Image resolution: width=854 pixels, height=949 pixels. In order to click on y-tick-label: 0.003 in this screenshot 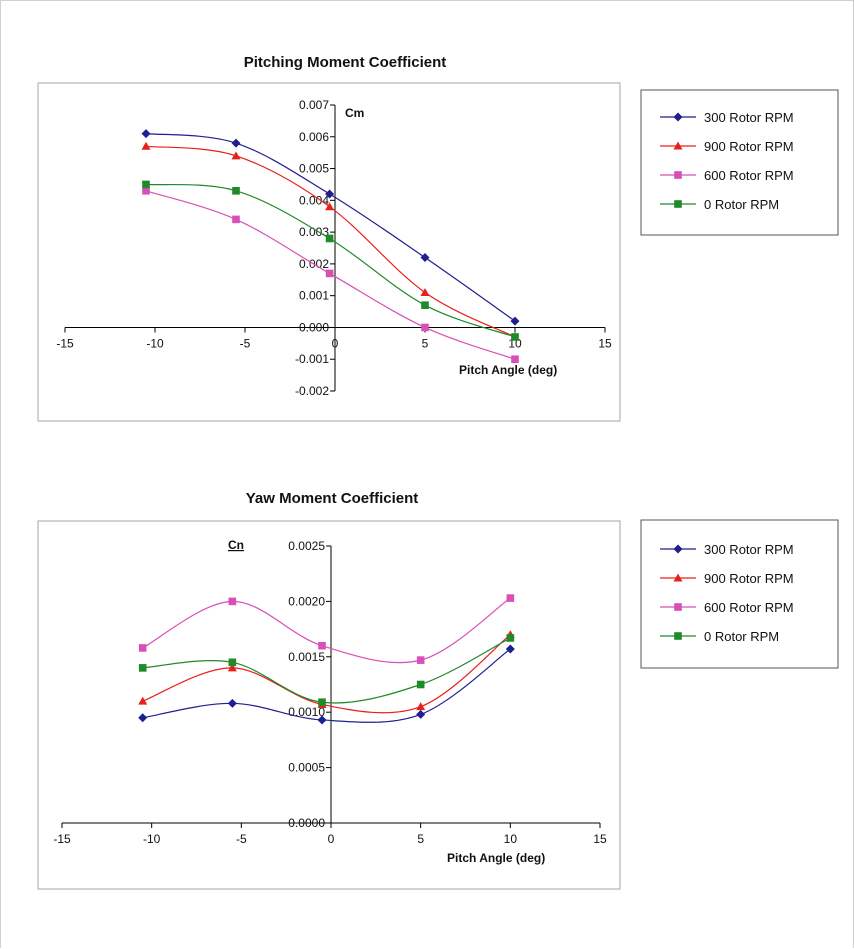, I will do `click(314, 232)`.